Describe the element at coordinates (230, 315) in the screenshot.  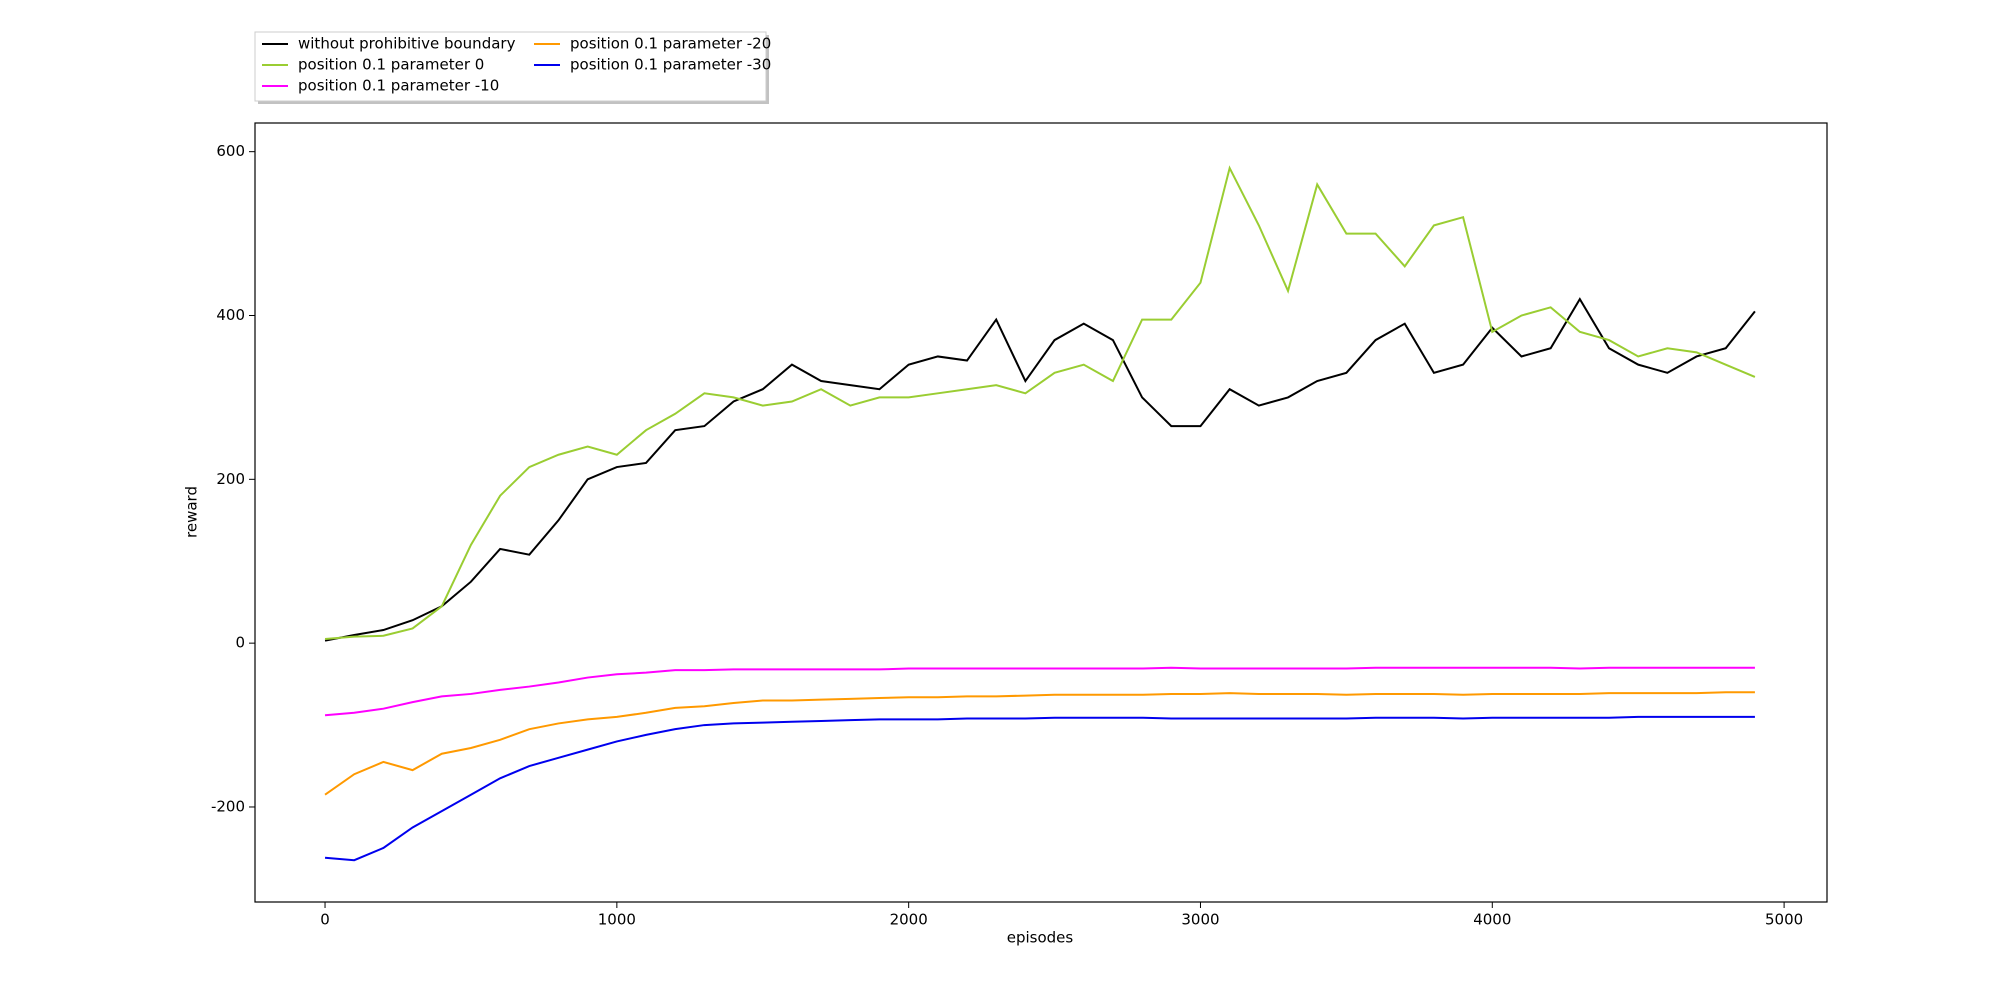
I see `y-tick-label: 400` at that location.